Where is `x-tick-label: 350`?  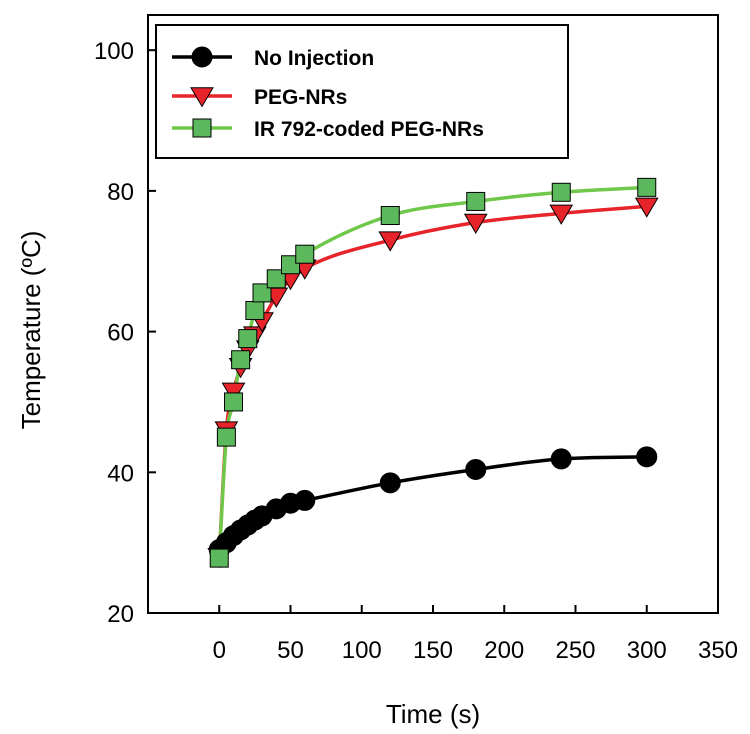
x-tick-label: 350 is located at coordinates (718, 650).